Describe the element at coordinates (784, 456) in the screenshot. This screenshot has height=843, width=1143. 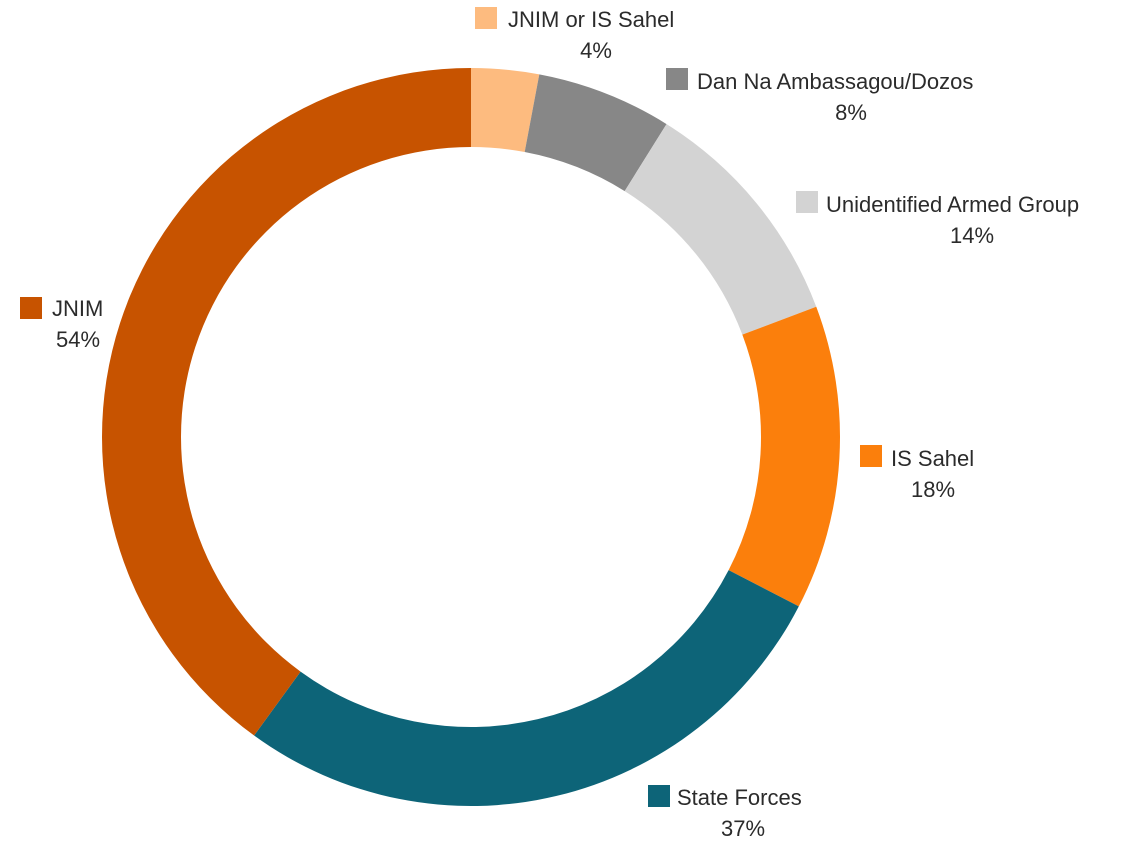
I see `slice-is-sahel` at that location.